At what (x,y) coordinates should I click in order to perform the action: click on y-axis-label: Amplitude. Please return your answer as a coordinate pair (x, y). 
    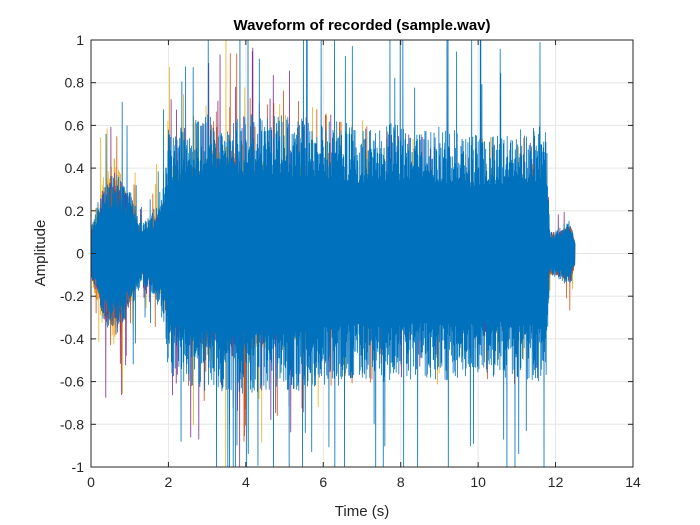
    Looking at the image, I should click on (40, 253).